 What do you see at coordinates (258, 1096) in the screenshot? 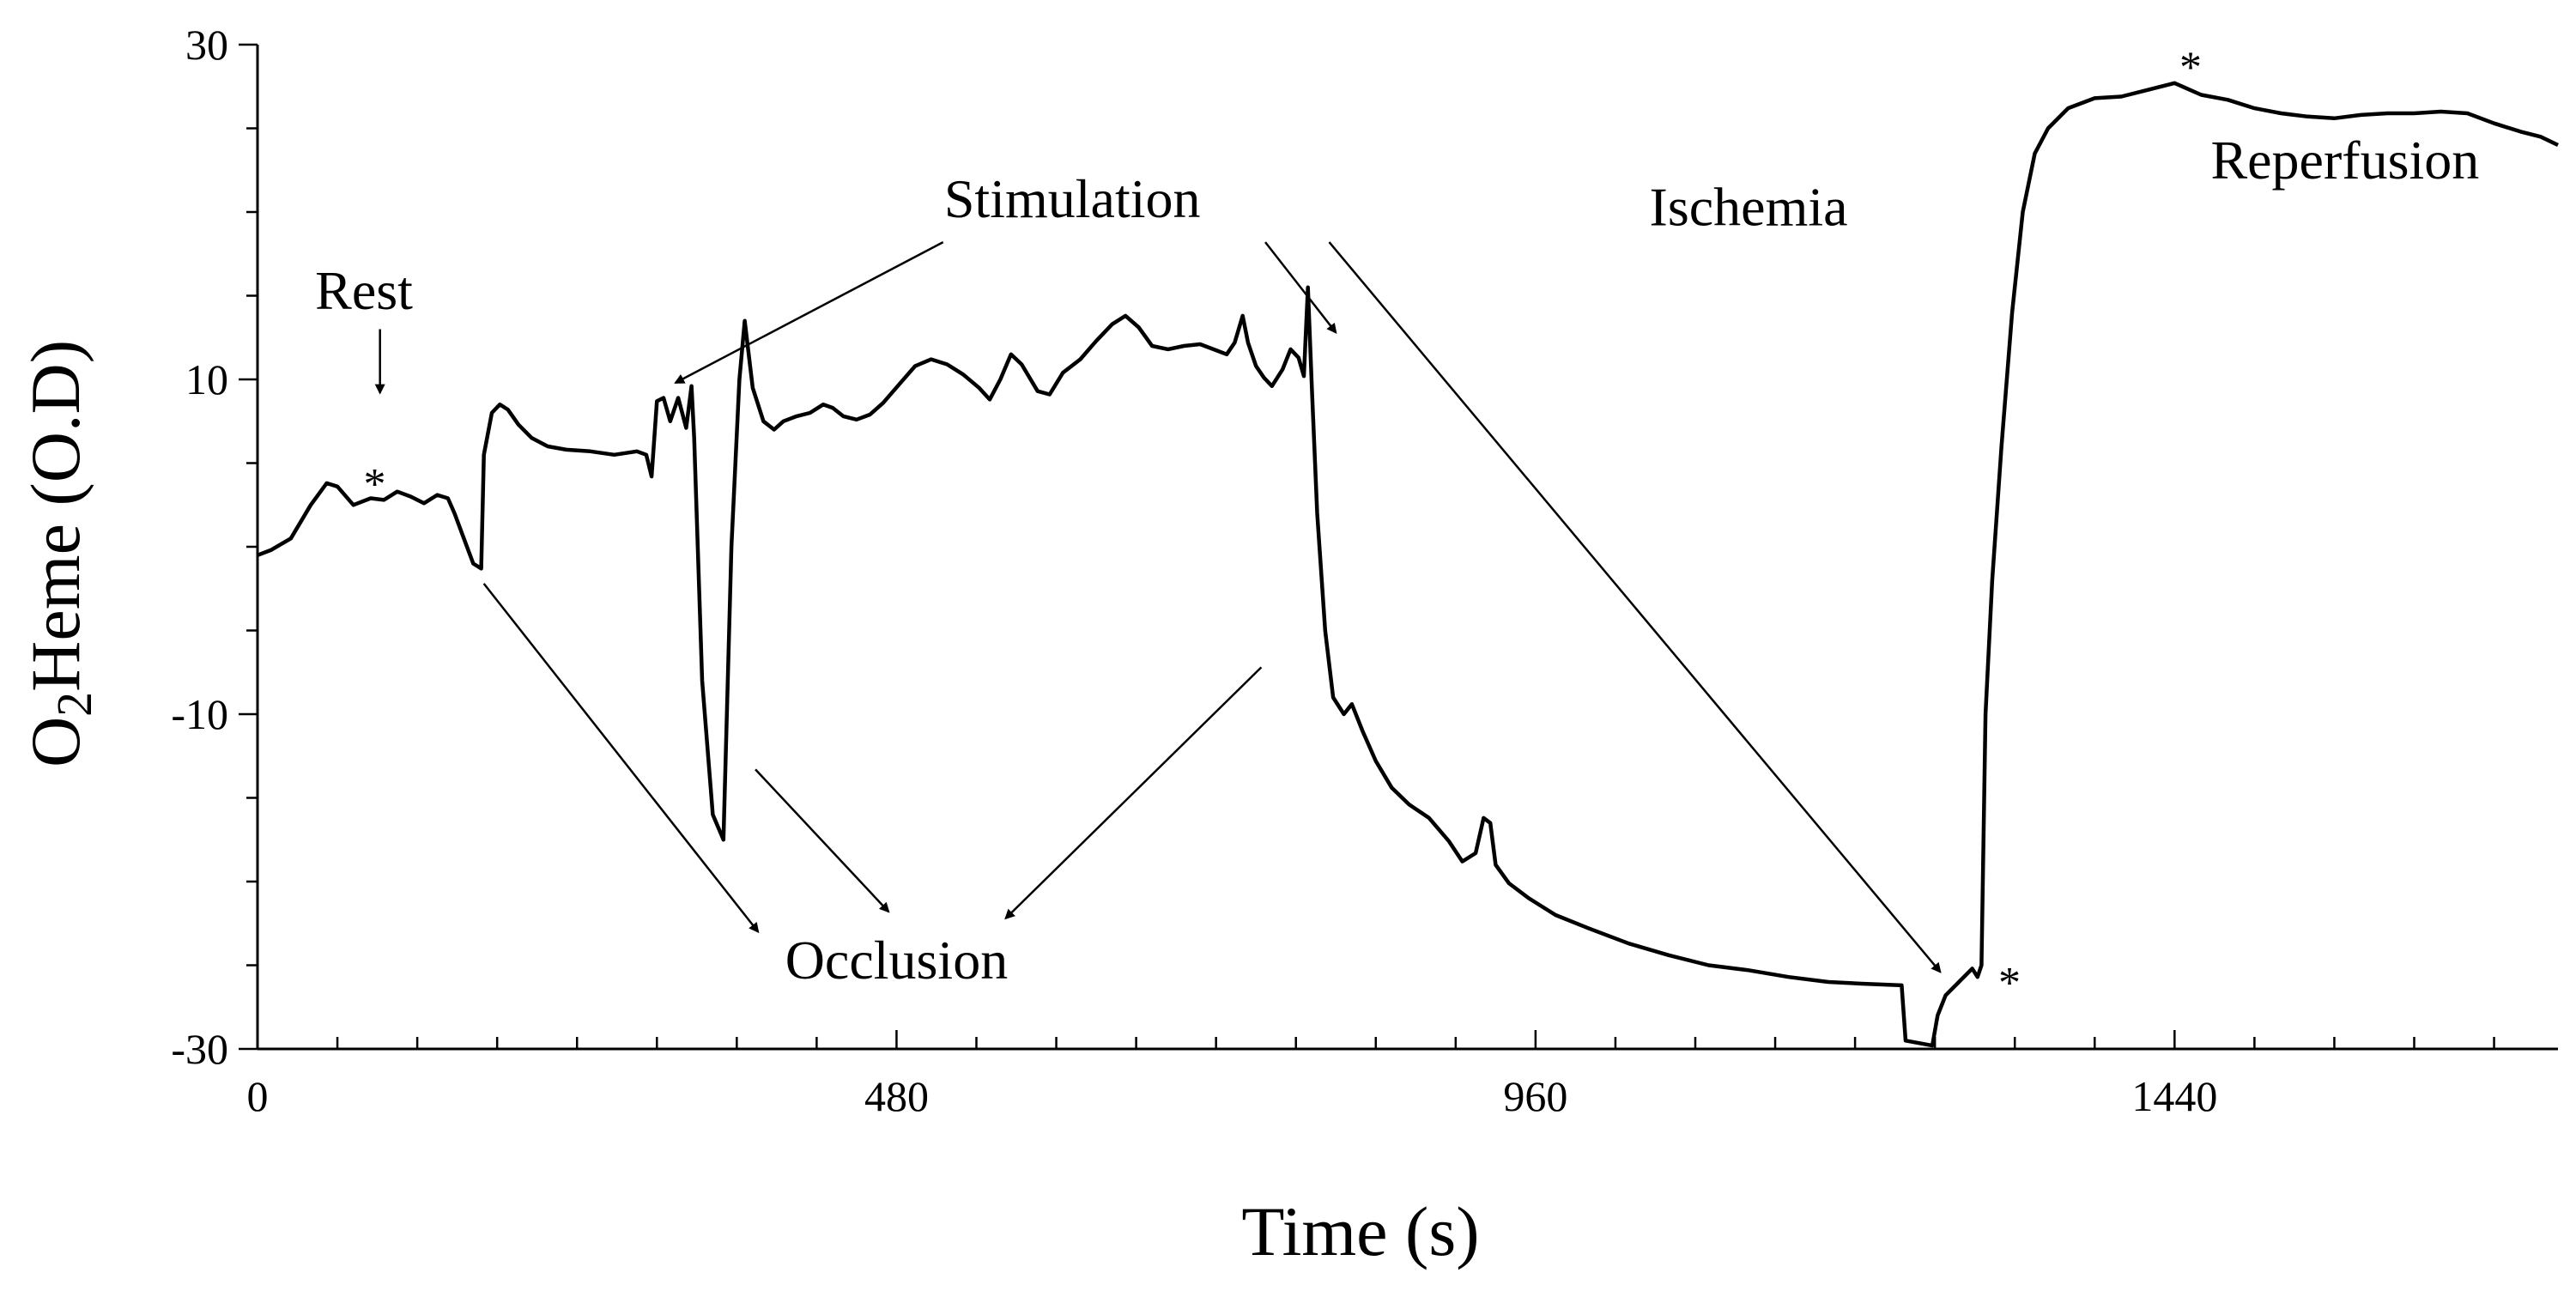
I see `x-tick-label: 0` at bounding box center [258, 1096].